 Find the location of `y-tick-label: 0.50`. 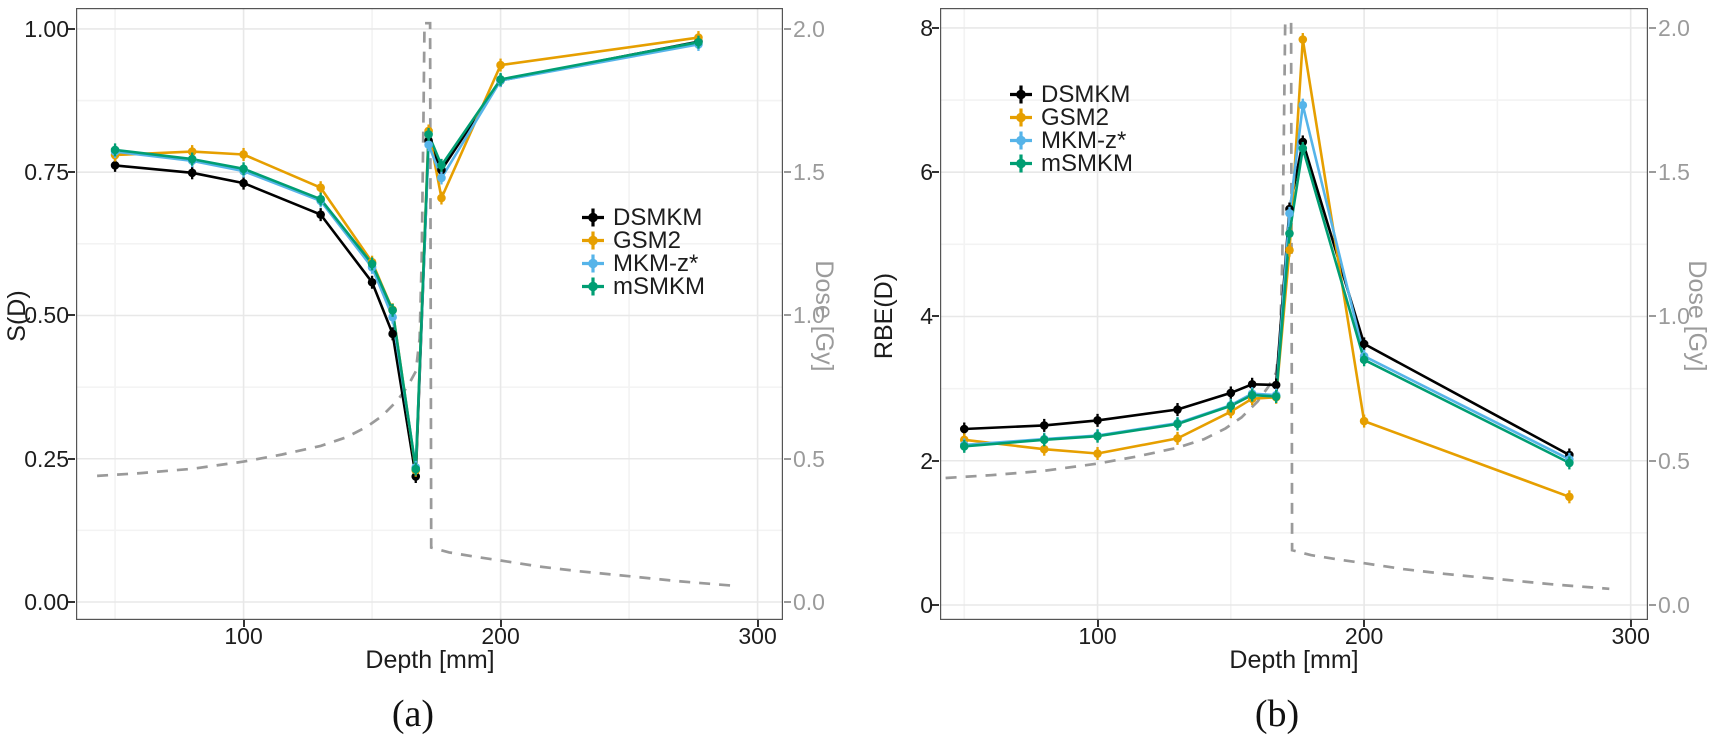

y-tick-label: 0.50 is located at coordinates (46, 315).